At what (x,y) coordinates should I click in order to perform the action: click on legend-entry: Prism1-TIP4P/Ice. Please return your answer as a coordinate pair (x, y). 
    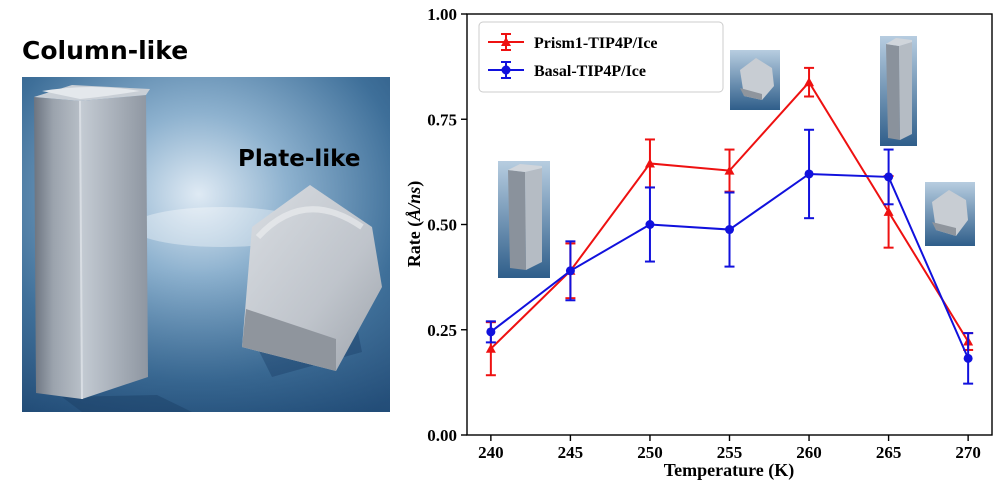
    Looking at the image, I should click on (573, 42).